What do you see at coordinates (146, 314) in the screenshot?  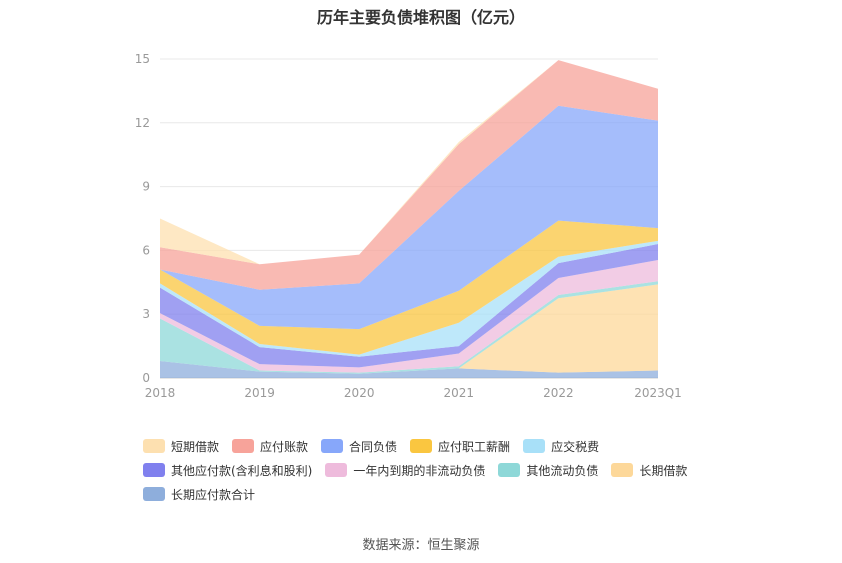 I see `y-tick-label: 3` at bounding box center [146, 314].